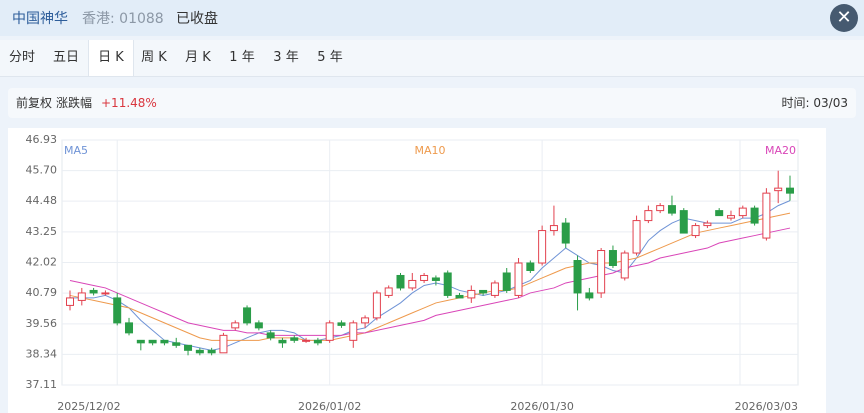 The width and height of the screenshot is (864, 413). I want to click on tab: 5 年, so click(330, 57).